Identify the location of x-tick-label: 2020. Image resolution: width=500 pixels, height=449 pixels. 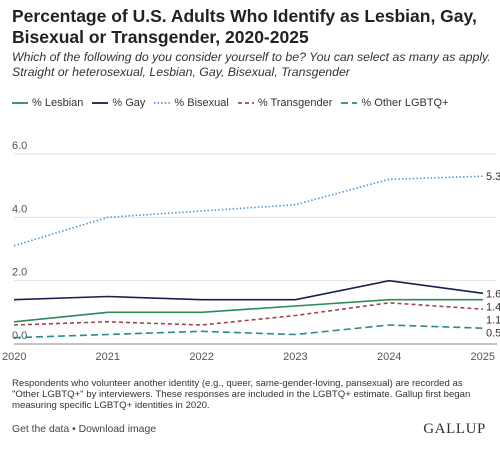
(14, 357).